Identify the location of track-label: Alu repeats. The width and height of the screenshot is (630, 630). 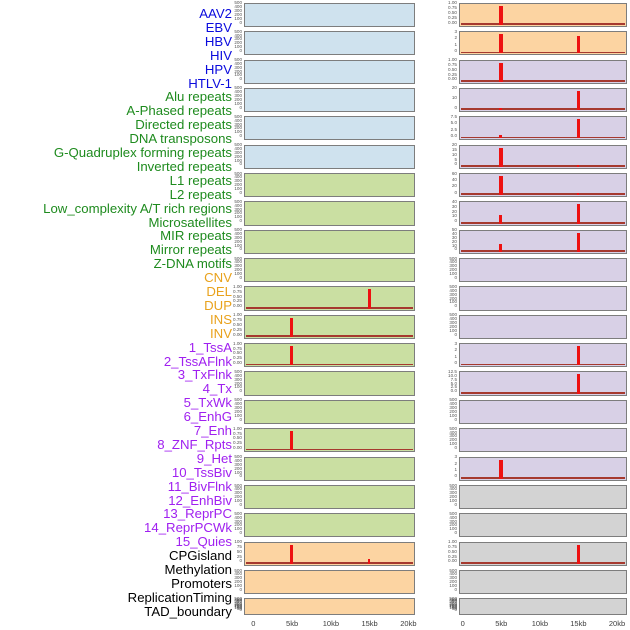
(198, 97).